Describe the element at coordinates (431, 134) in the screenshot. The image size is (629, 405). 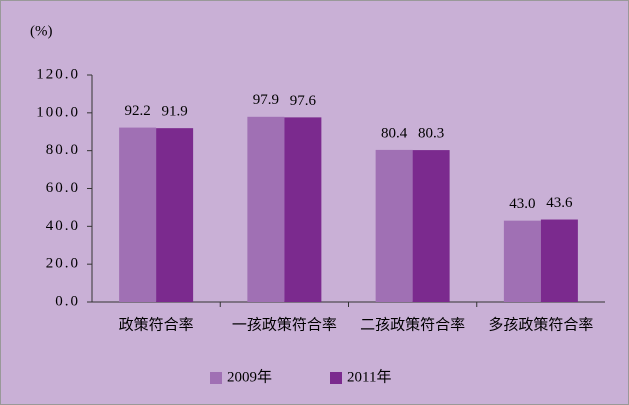
I see `value-label: 80.3` at that location.